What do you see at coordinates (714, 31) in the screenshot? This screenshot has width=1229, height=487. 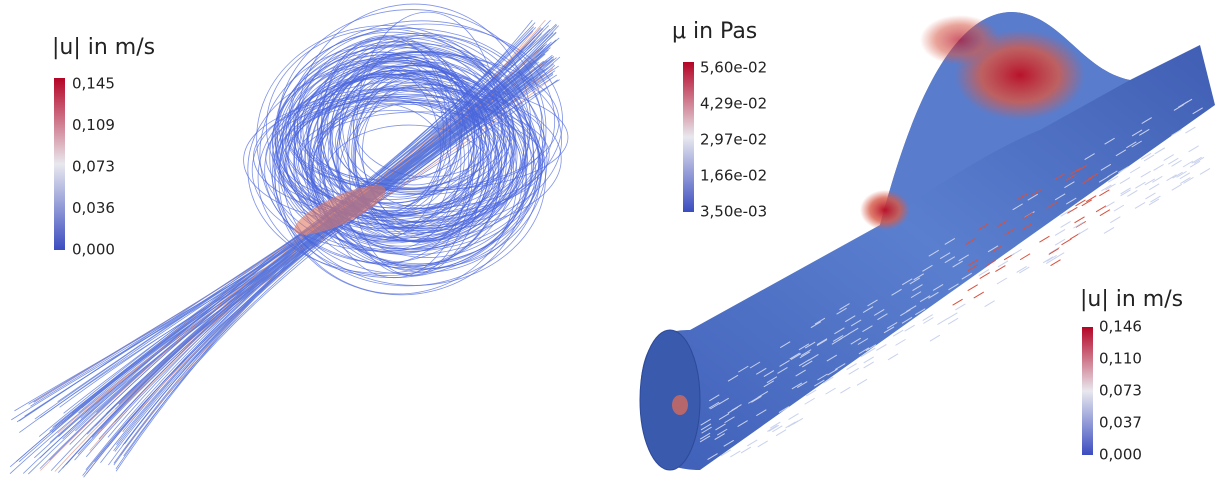 I see `colorbar-title: μ in Pas` at bounding box center [714, 31].